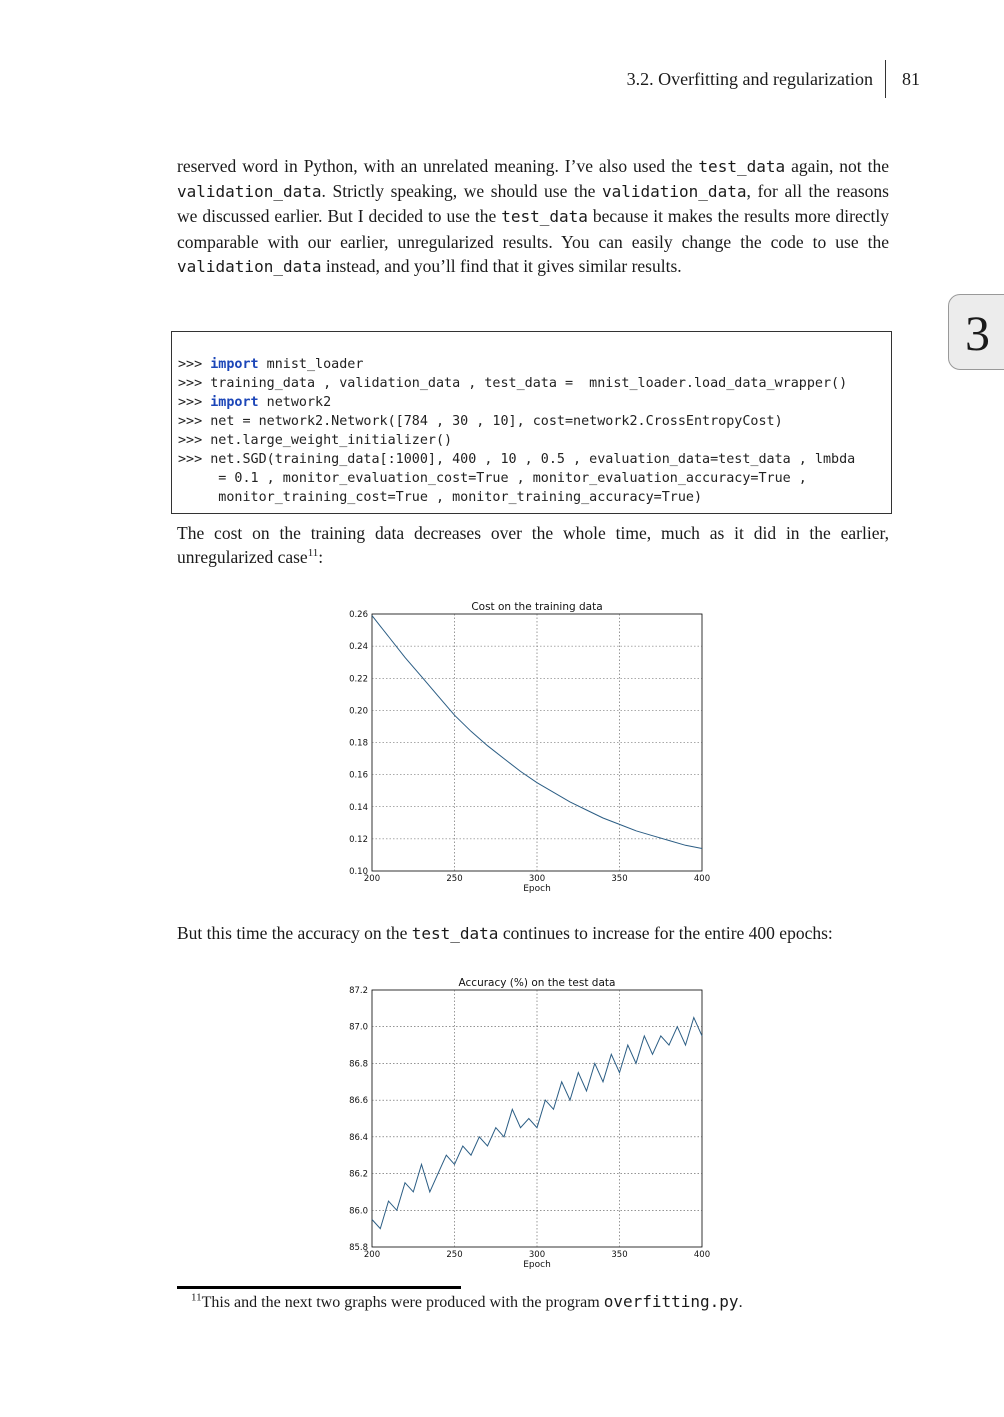 This screenshot has height=1417, width=1004. Describe the element at coordinates (358, 991) in the screenshot. I see `y-tick-label: 87.2` at that location.